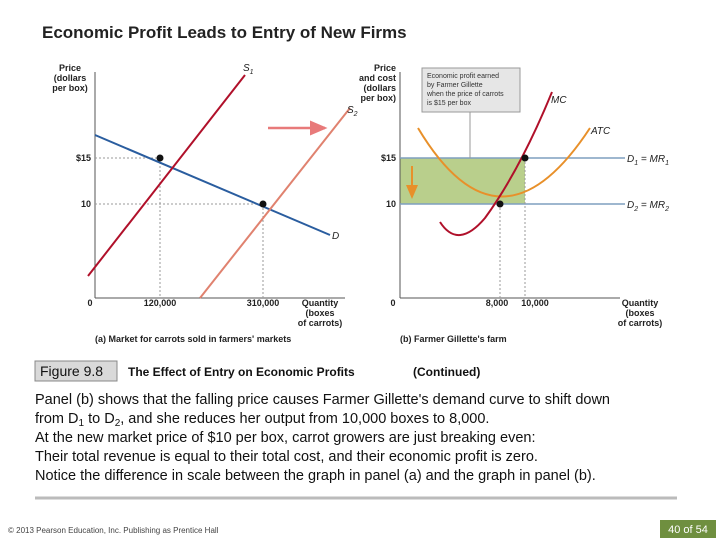 This screenshot has width=720, height=545. What do you see at coordinates (446, 372) in the screenshot?
I see `figure-note: (Continued)` at bounding box center [446, 372].